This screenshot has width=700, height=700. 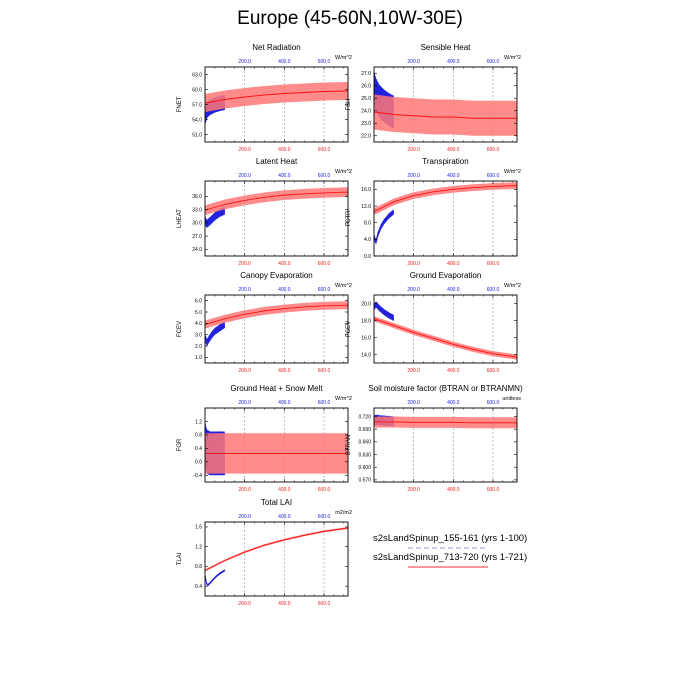 What do you see at coordinates (349, 445) in the screenshot?
I see `y-axis-label: BTRAN` at bounding box center [349, 445].